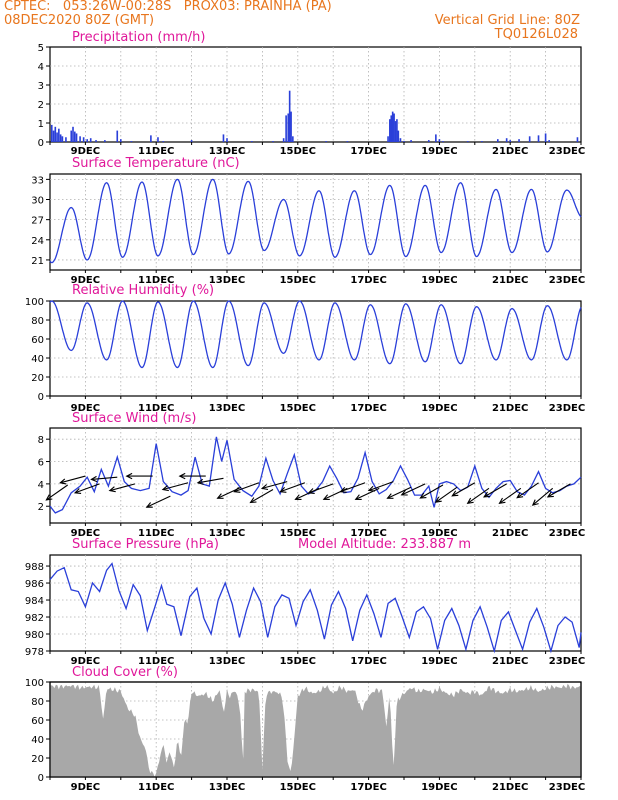 The width and height of the screenshot is (618, 800). What do you see at coordinates (41, 124) in the screenshot?
I see `y-tick-label: 1` at bounding box center [41, 124].